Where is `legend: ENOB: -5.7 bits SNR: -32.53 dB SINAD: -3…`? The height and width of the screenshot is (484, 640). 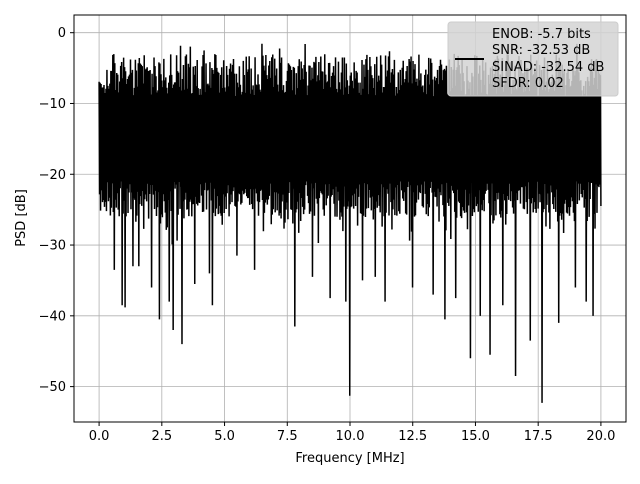
legend: ENOB: -5.7 bits SNR: -32.53 dB SINAD: -3… is located at coordinates (533, 59).